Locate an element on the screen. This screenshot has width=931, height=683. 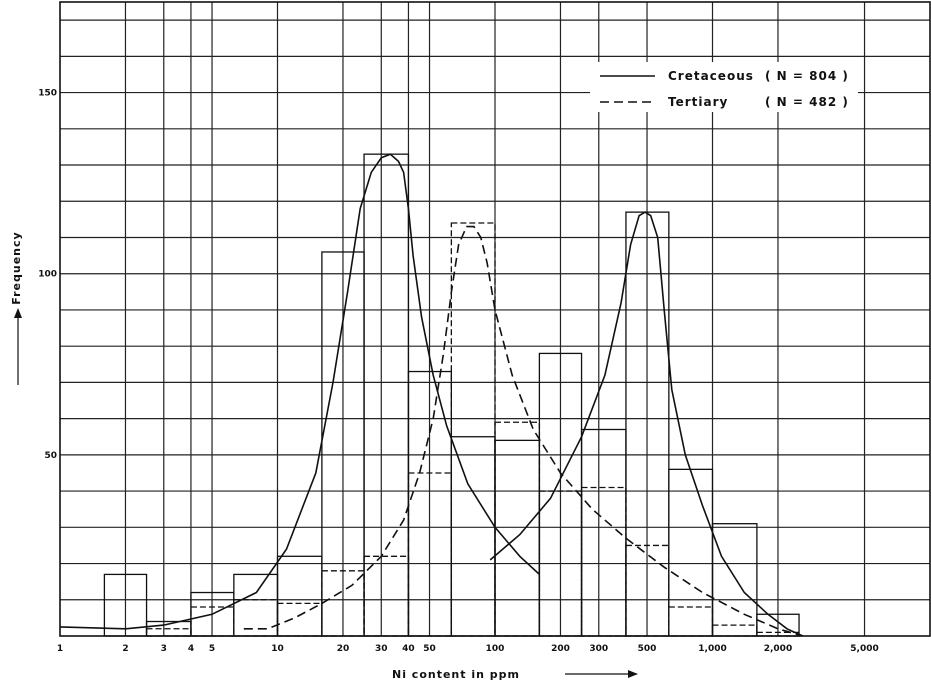
x-tick-label: 500 is located at coordinates (647, 649).